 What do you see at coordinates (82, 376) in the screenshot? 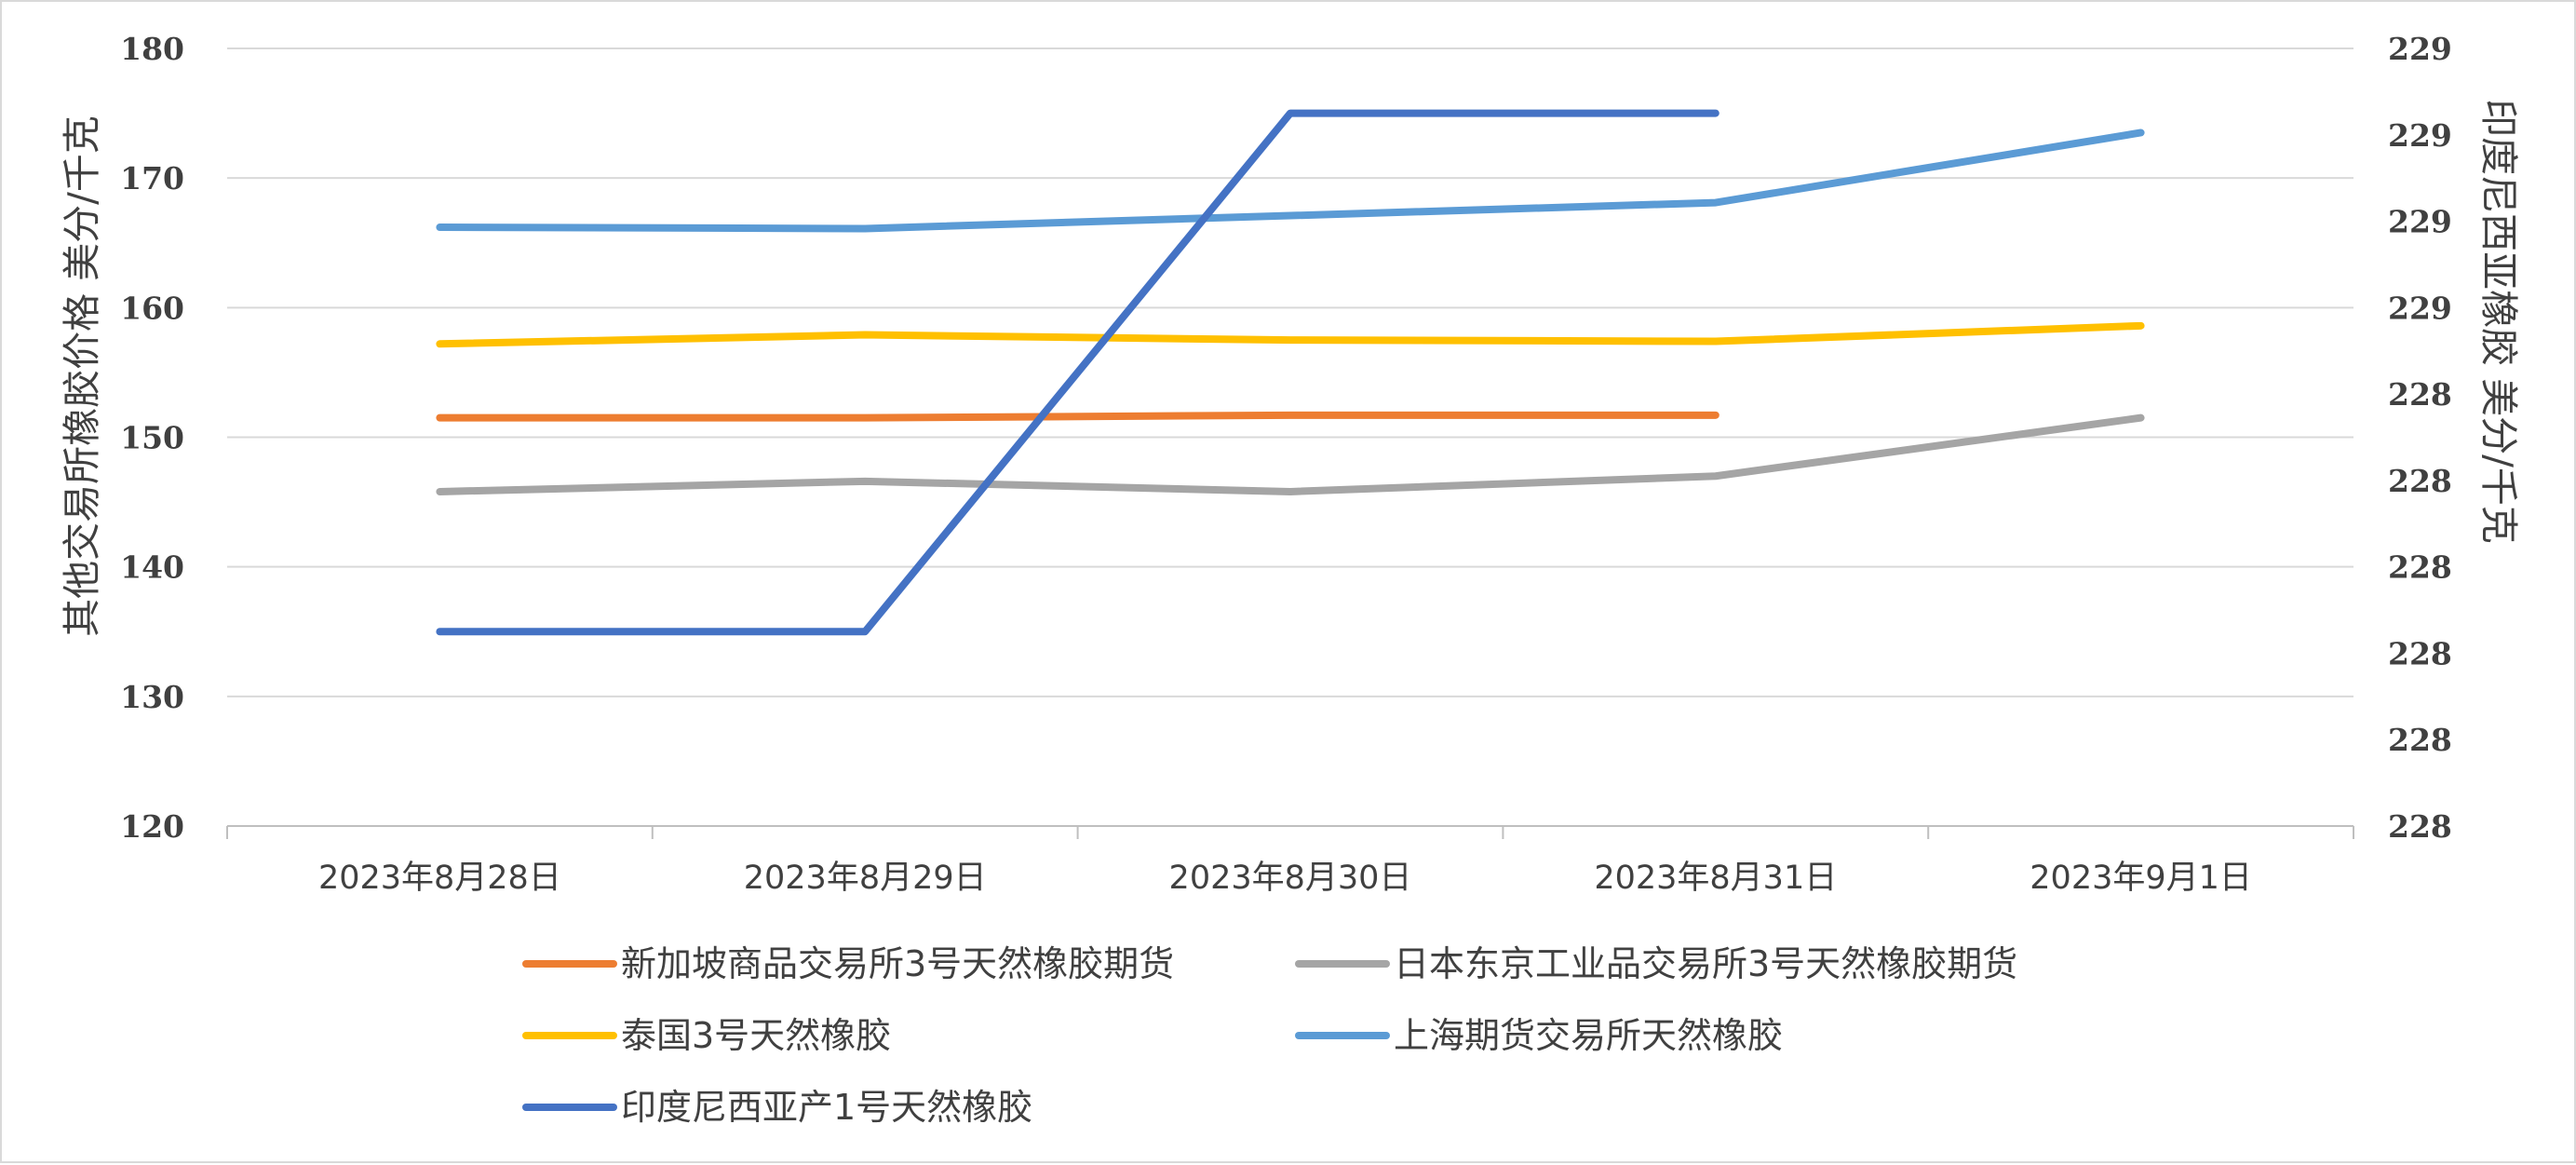
I see `y-axis-title: 其他交易所橡胶价格 美分/千克` at bounding box center [82, 376].